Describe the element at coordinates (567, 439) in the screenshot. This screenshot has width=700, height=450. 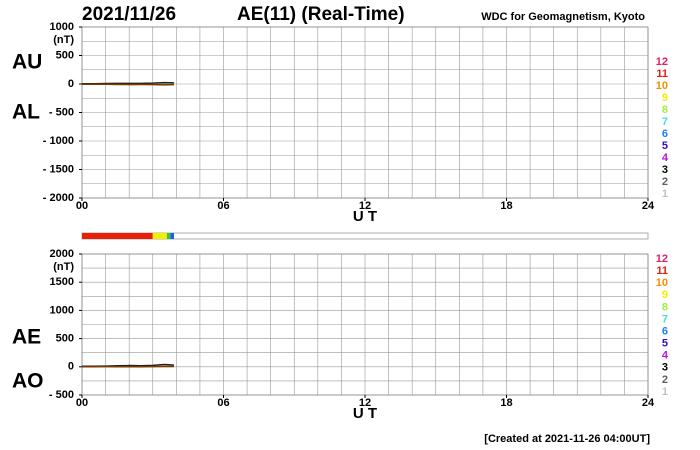
I see `footer: [Created at 2021-11-26 04:00UT]` at that location.